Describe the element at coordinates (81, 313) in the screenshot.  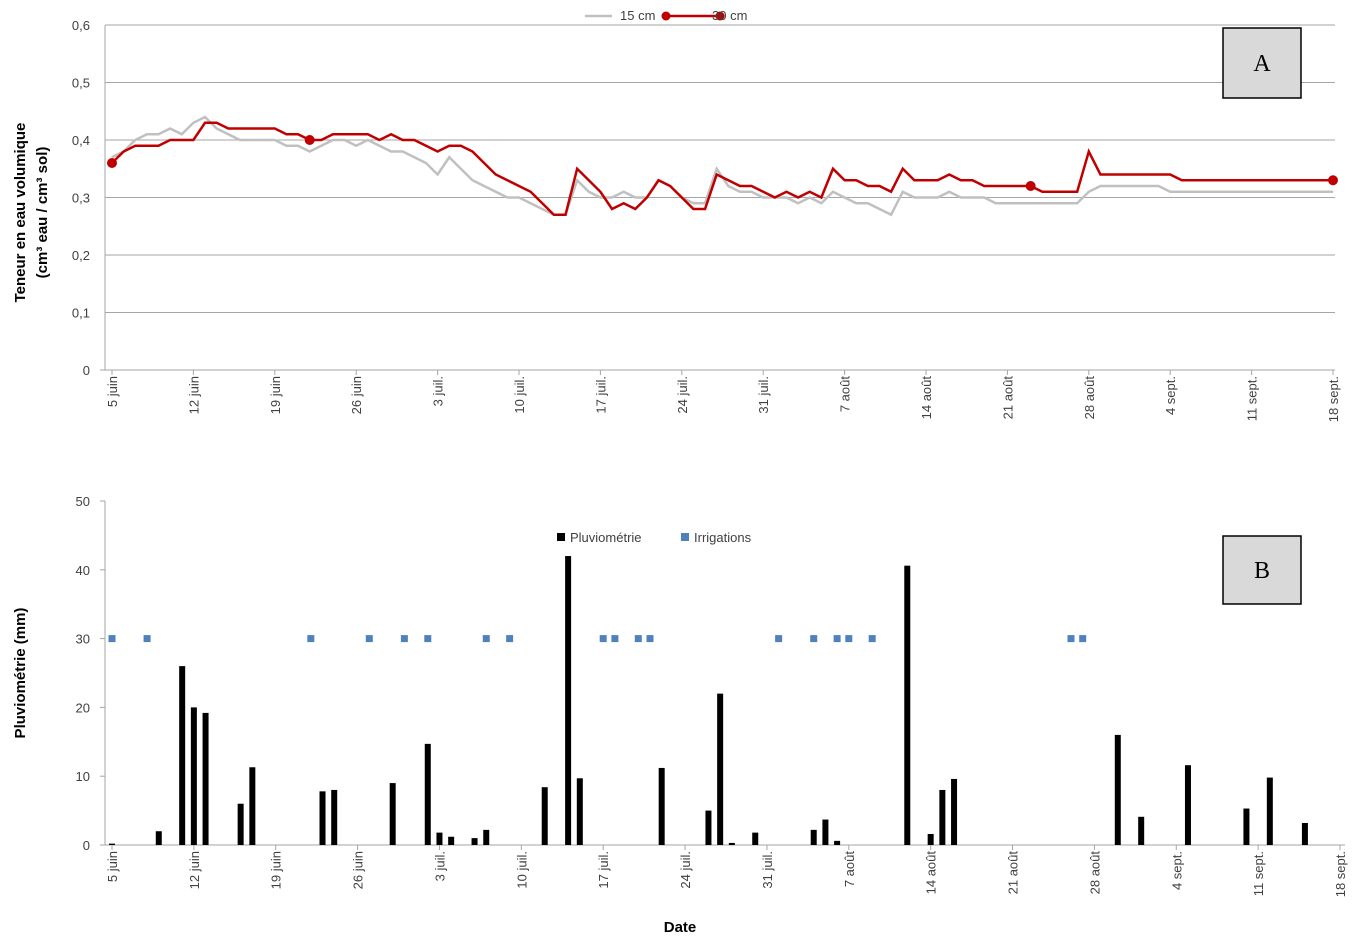
I see `y-tick-label: 0,1` at that location.